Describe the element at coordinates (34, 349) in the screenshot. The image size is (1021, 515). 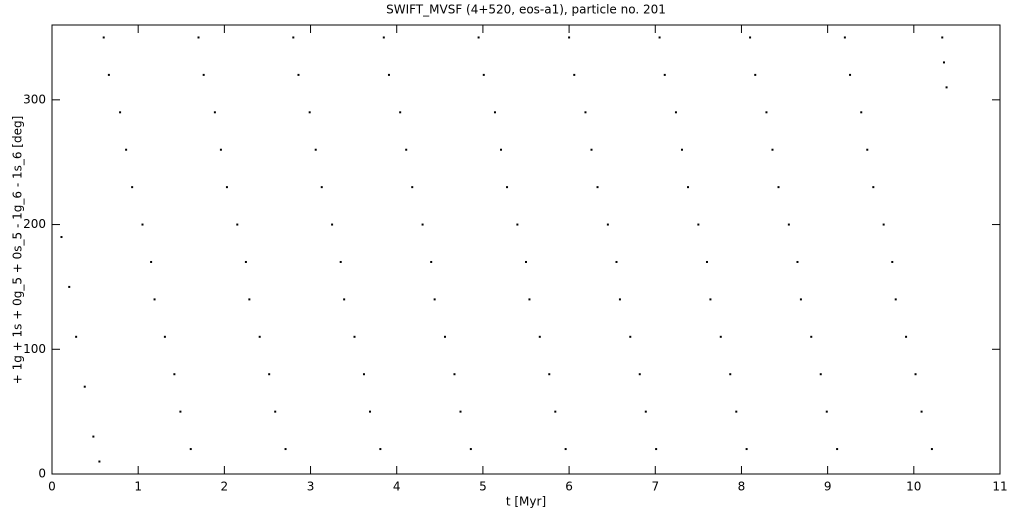
I see `y-tick-label: 100` at that location.